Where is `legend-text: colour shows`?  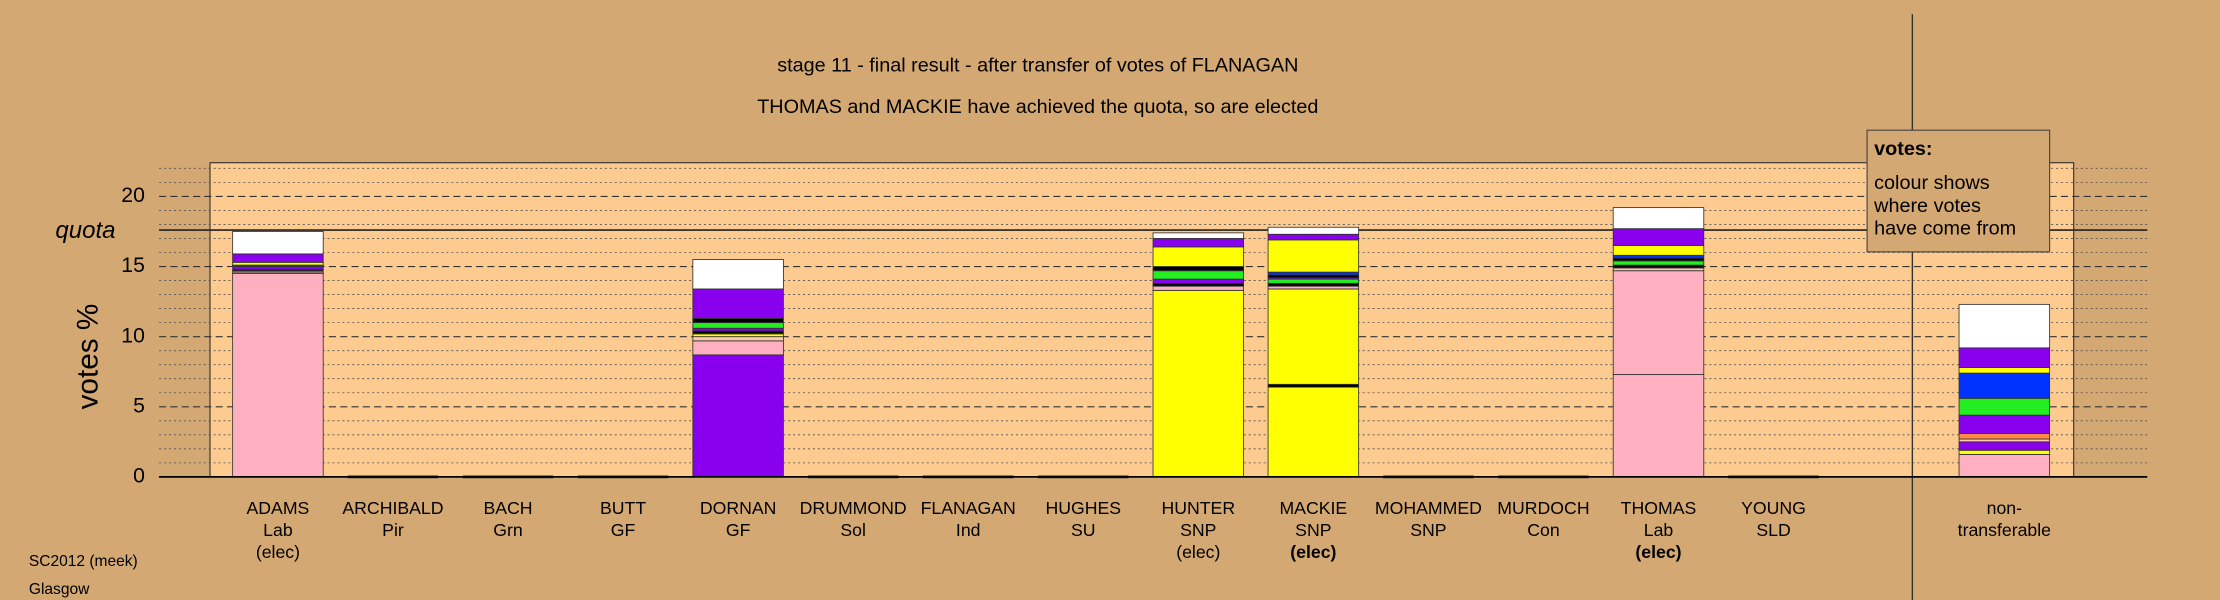
legend-text: colour shows is located at coordinates (1932, 183).